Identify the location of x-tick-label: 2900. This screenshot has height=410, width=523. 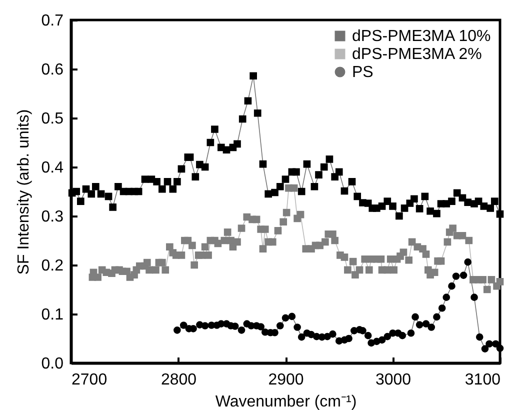
(286, 380).